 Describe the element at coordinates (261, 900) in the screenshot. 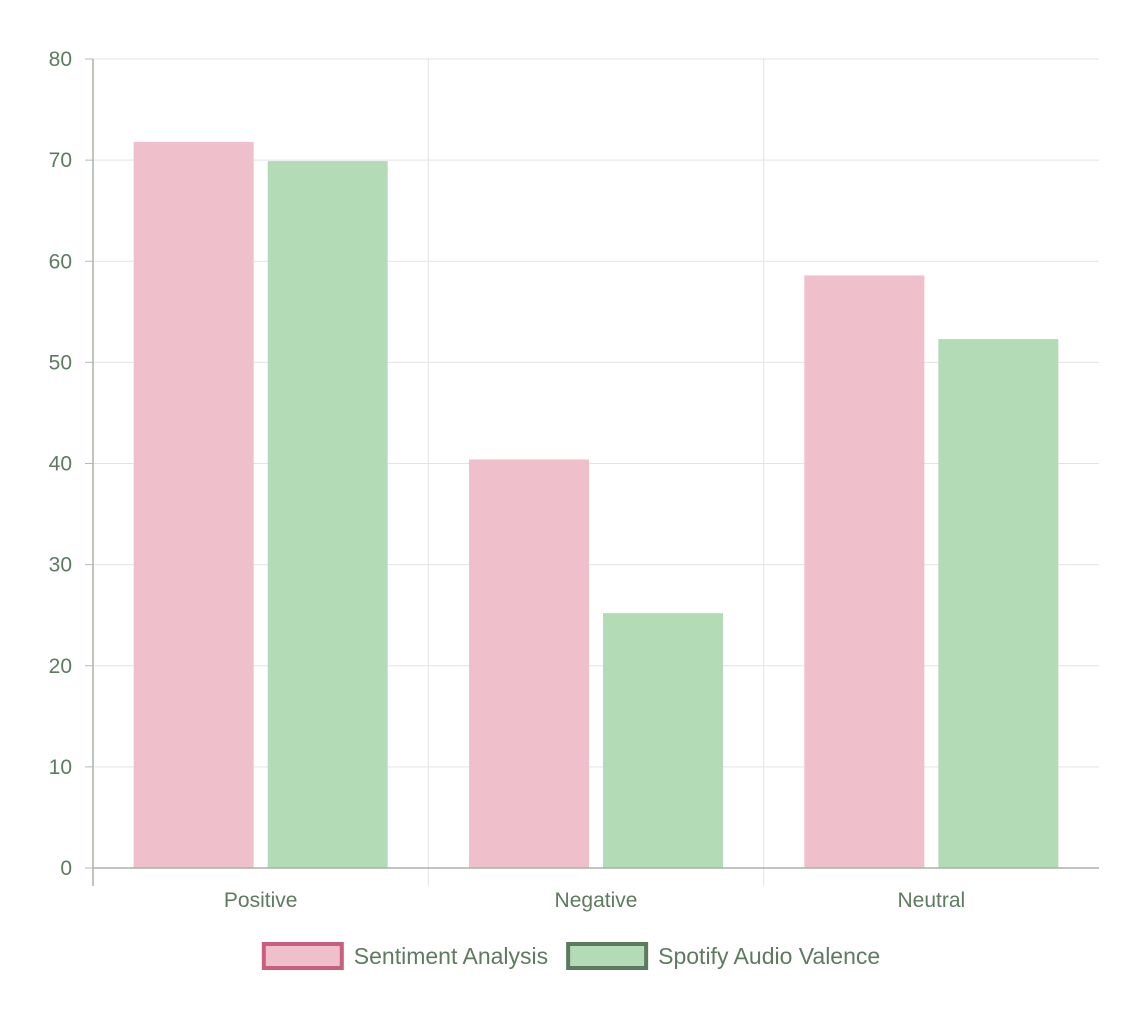

I see `x-tick-label: Positive` at that location.